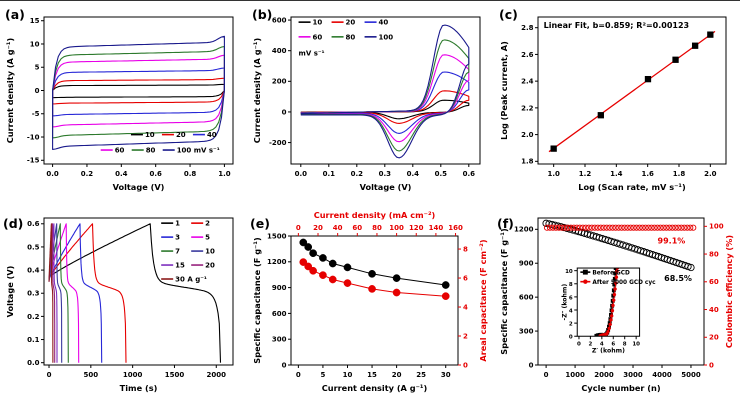 This screenshot has height=403, width=740. Describe the element at coordinates (608, 351) in the screenshot. I see `svg-text: Z′ (kohm)` at that location.